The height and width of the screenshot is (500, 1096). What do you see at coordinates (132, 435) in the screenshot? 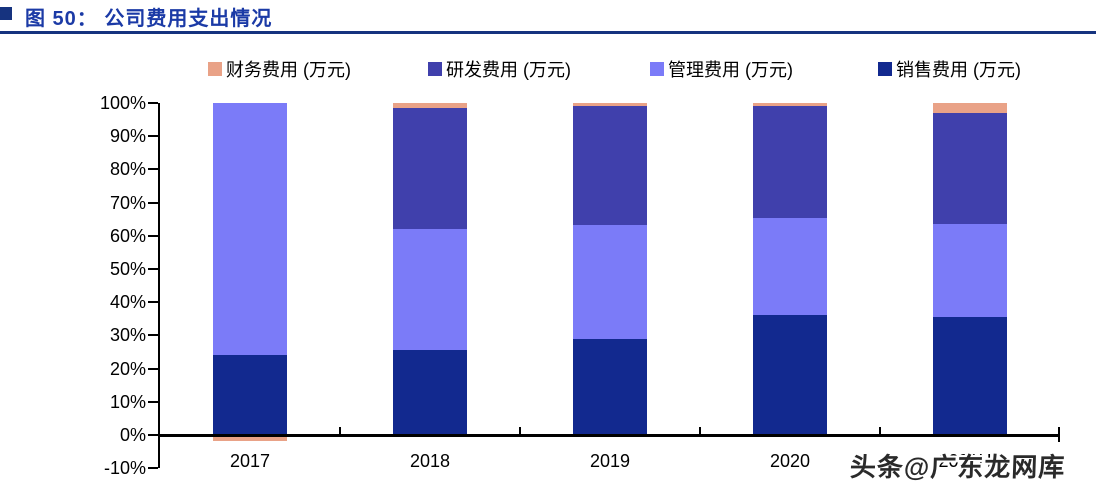
I see `y-axis-label: 0%` at bounding box center [132, 435].